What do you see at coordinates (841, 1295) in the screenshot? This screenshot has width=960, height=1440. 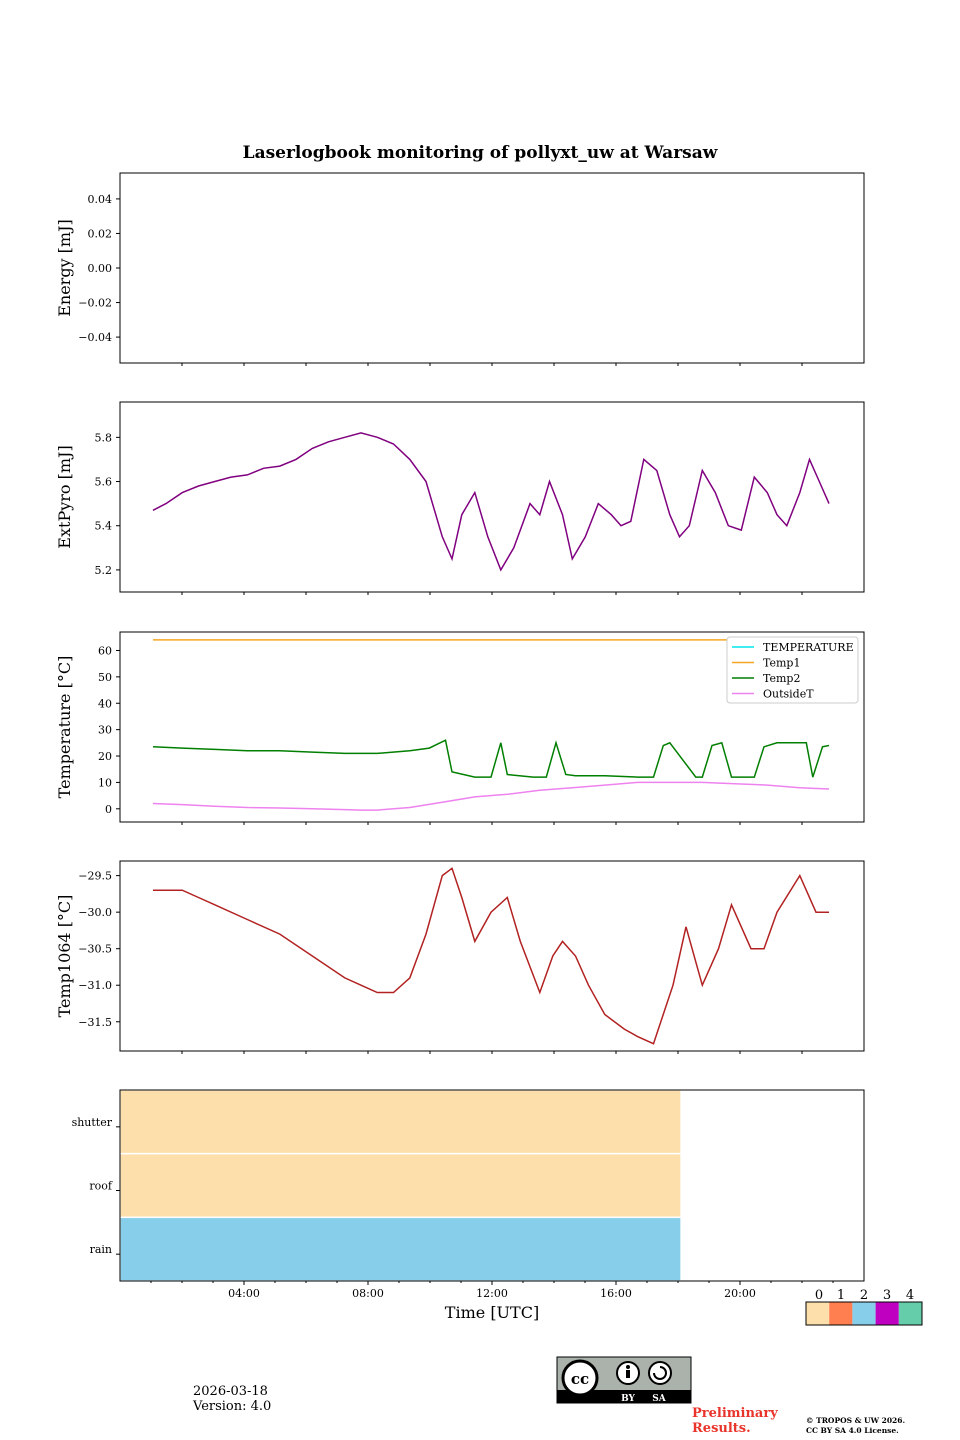 I see `colorbar-label-1: 1` at bounding box center [841, 1295].